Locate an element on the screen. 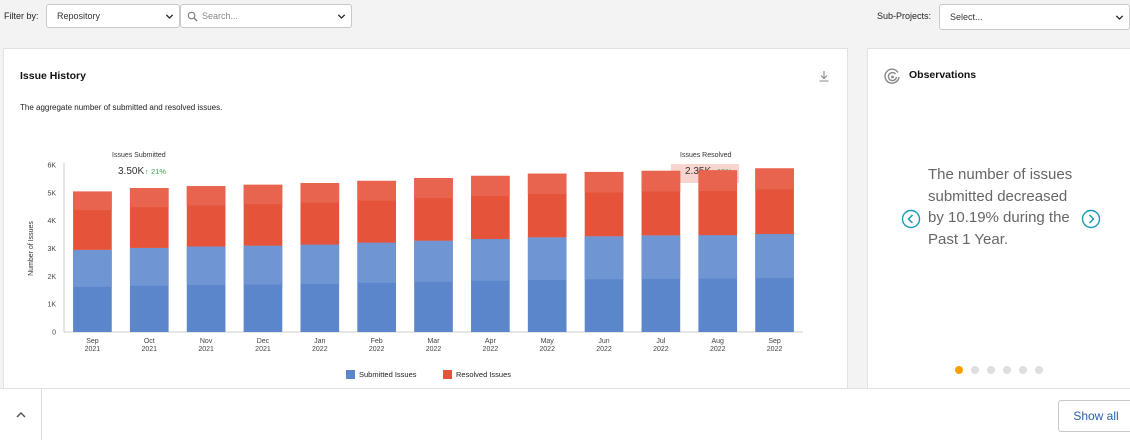 The image size is (1130, 440). collapse-button is located at coordinates (21, 414).